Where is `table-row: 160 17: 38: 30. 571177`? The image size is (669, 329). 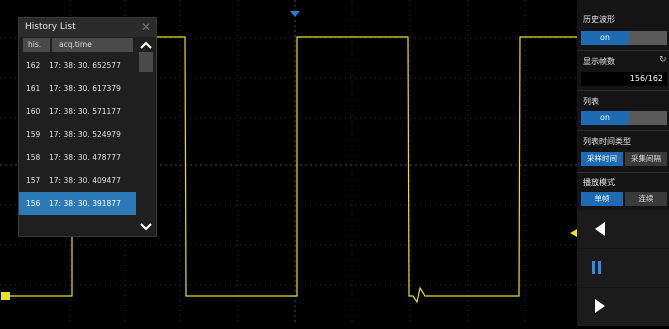 table-row: 160 17: 38: 30. 571177 is located at coordinates (77, 111).